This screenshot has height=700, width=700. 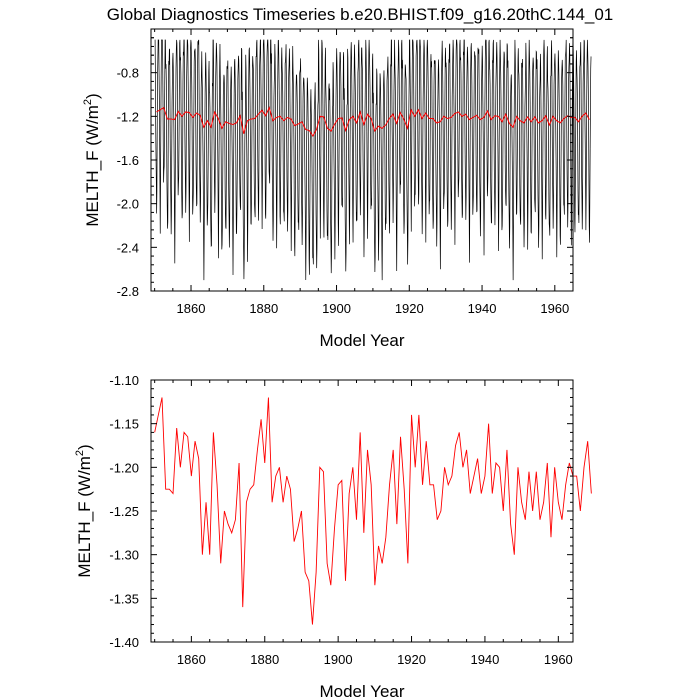 I want to click on top-xtick-label: 1940, so click(x=482, y=308).